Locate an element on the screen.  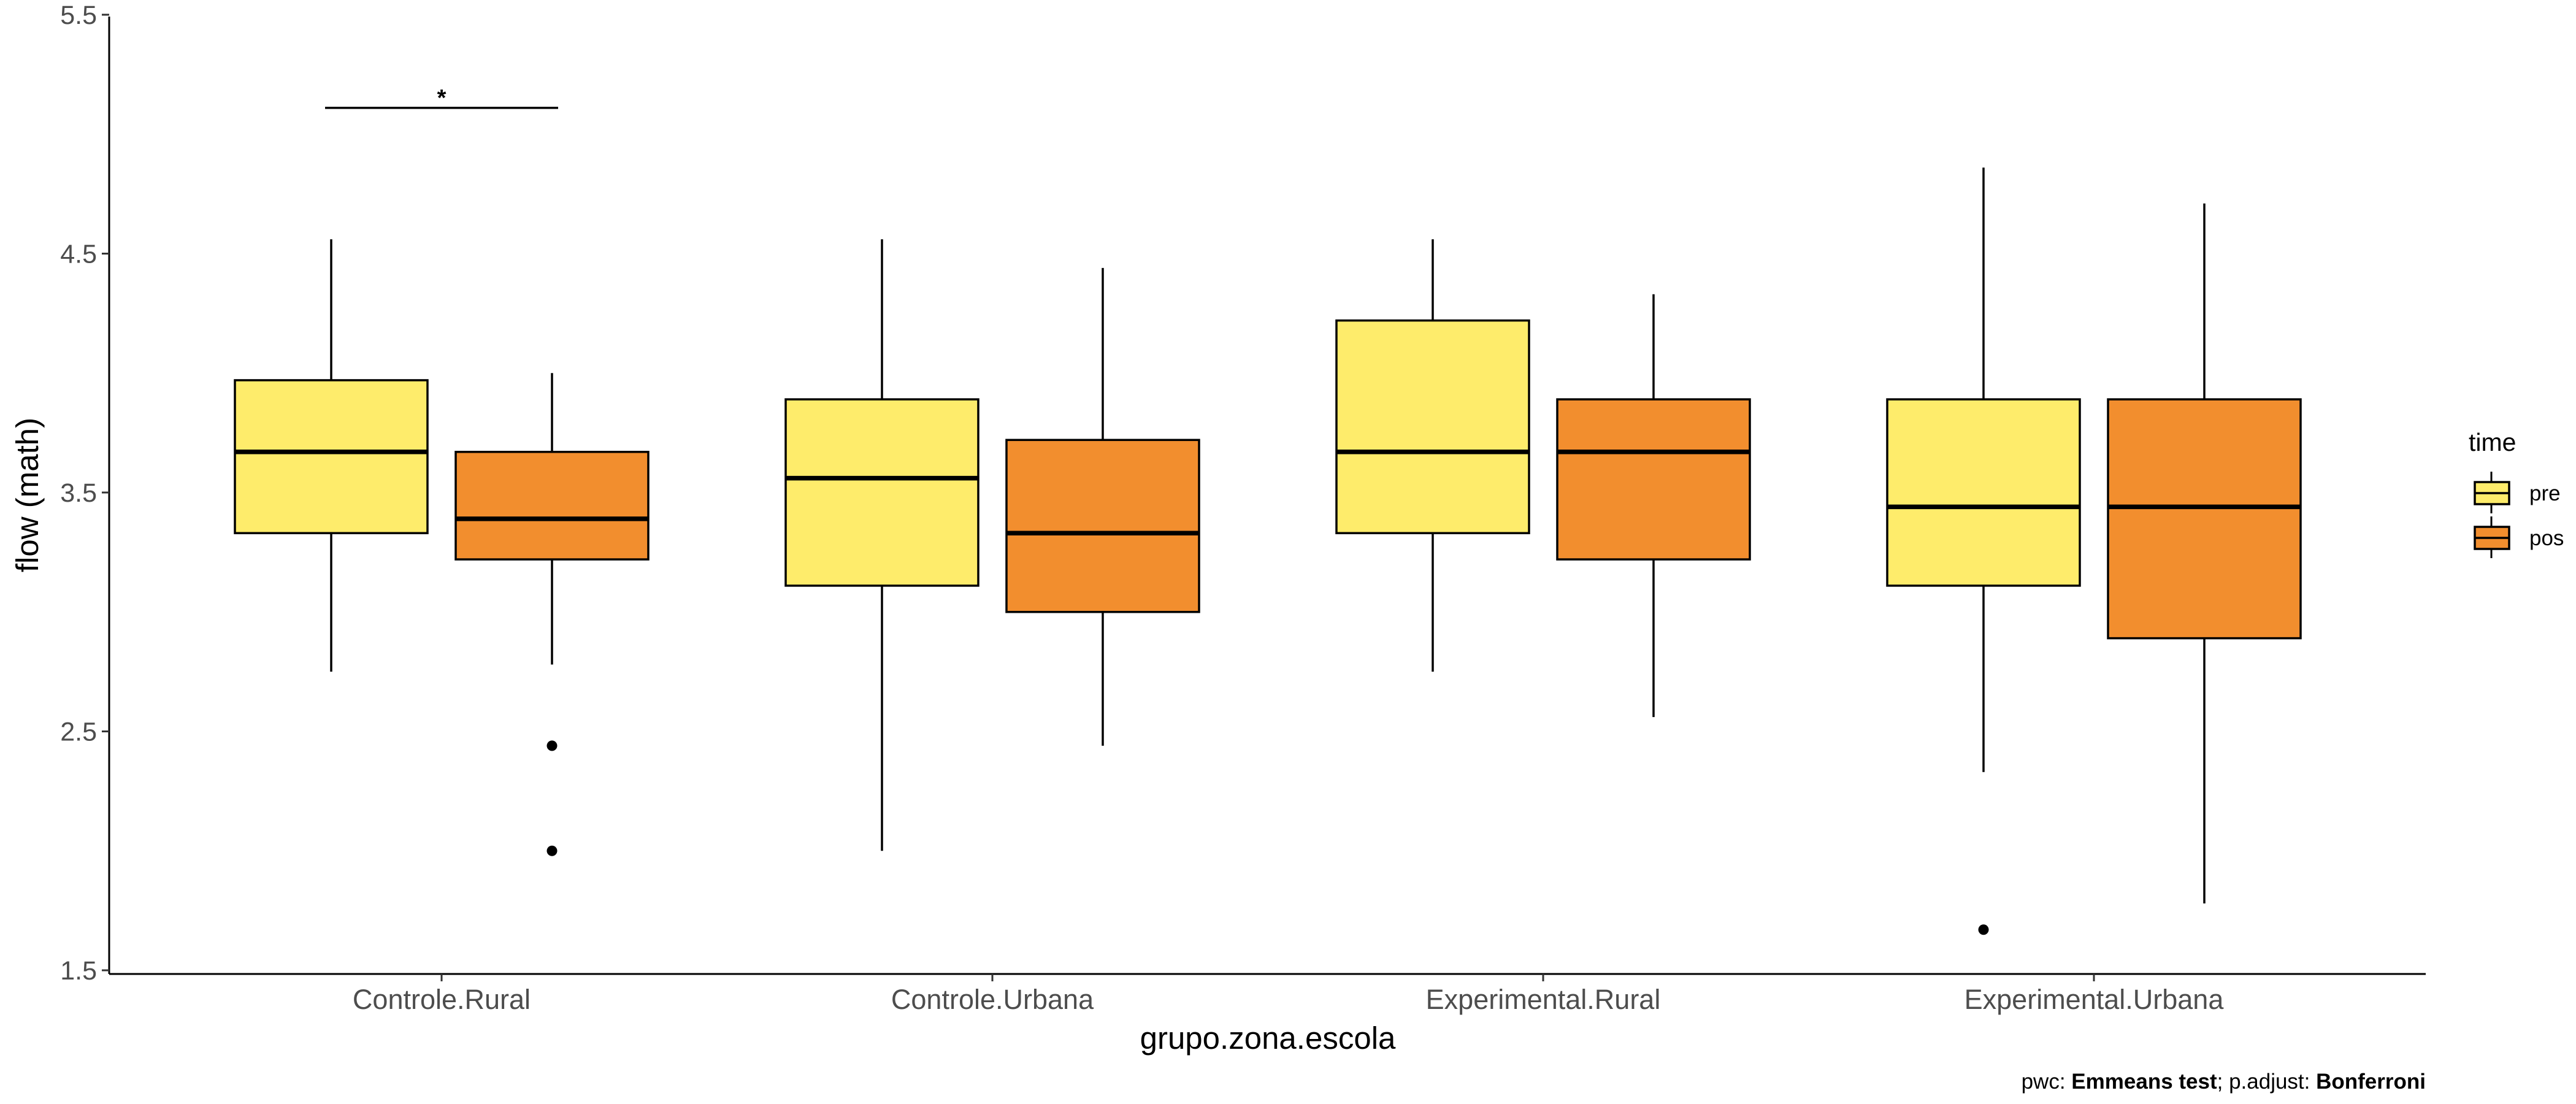
box-pos-Experimental.Urbana is located at coordinates (2204, 553).